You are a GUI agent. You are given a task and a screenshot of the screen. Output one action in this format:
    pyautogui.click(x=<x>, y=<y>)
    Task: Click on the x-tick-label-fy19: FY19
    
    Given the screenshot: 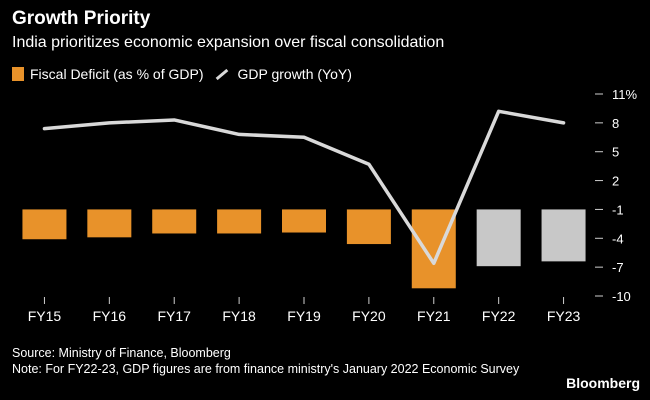 What is the action you would take?
    pyautogui.click(x=304, y=316)
    